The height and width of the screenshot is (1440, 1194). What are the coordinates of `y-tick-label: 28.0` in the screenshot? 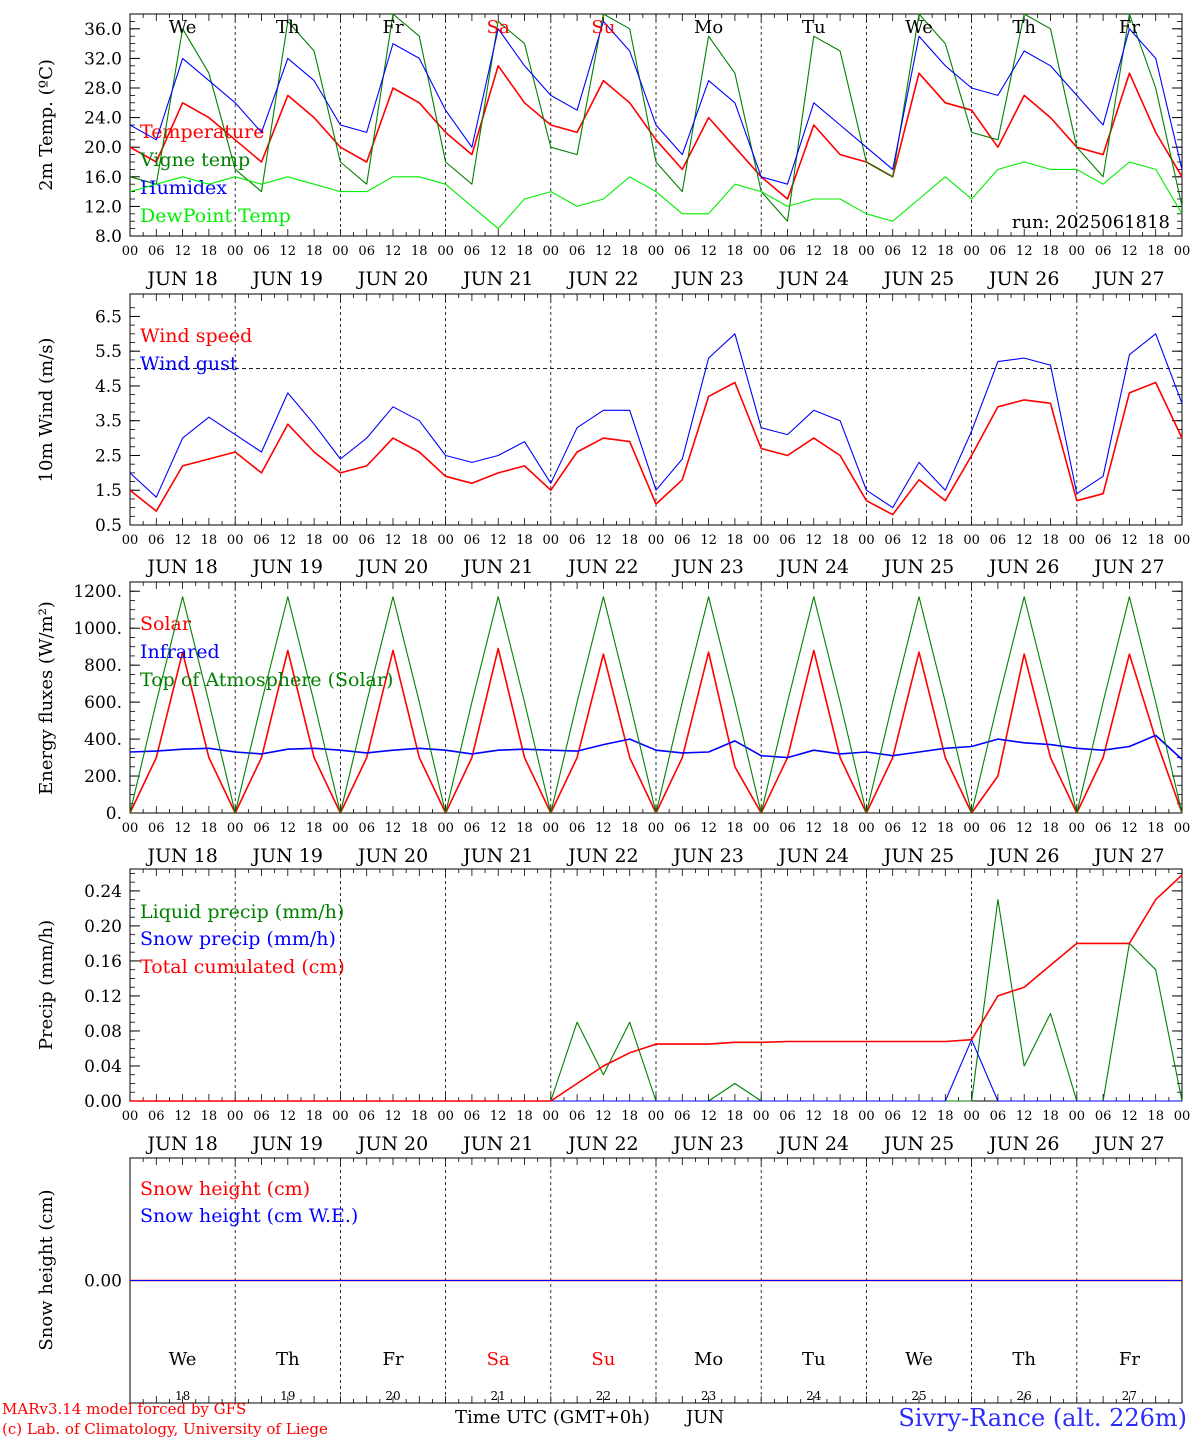 It's located at (103, 89).